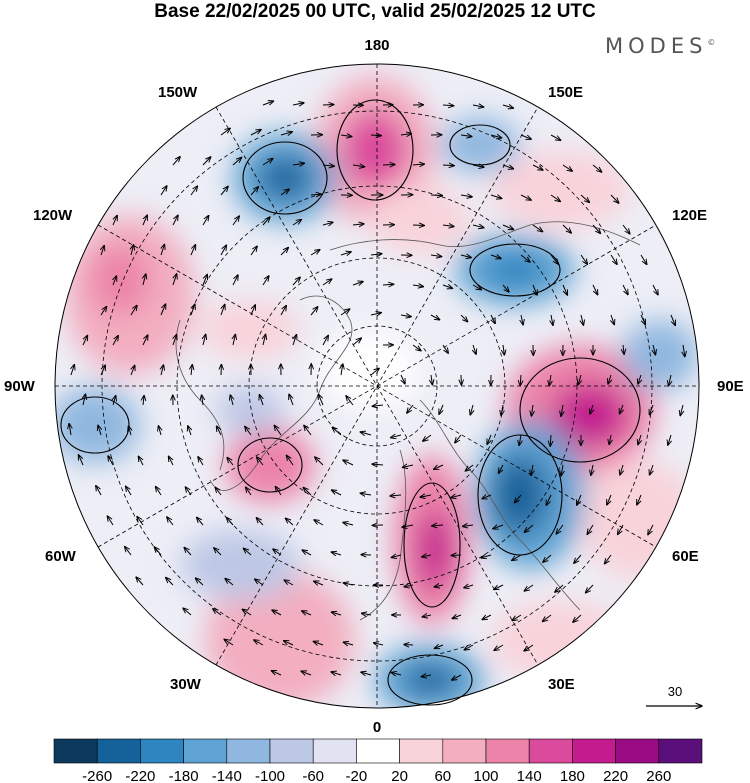  I want to click on lon-label-60e: 60E, so click(685, 556).